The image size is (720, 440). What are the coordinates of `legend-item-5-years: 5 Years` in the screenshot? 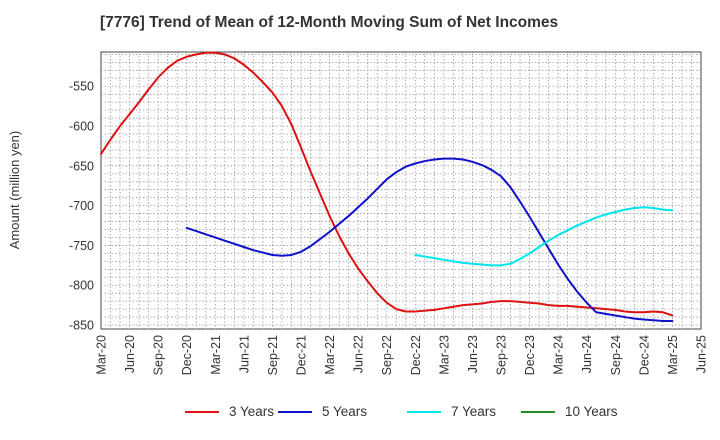 It's located at (322, 411).